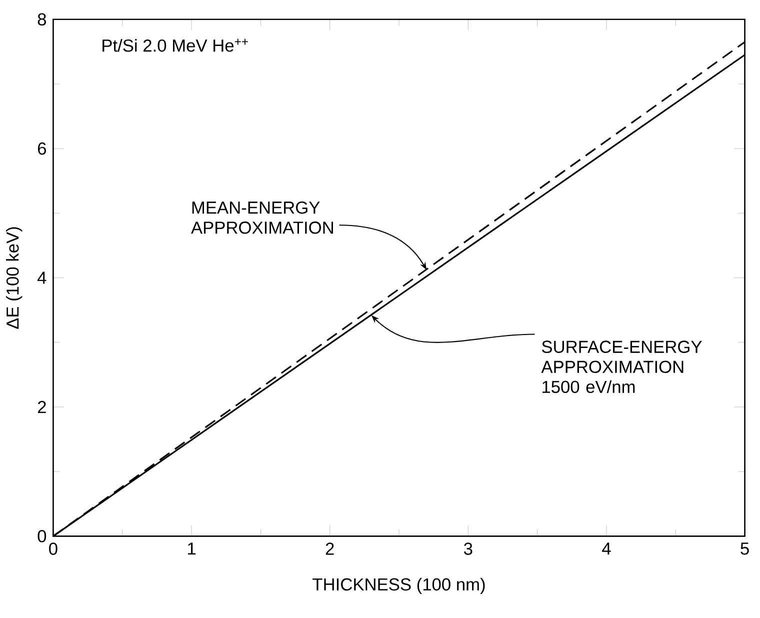 The image size is (760, 618). I want to click on annotation: SURFACE-ENERGY APPROXIMATION 1500 eV/nm, so click(621, 367).